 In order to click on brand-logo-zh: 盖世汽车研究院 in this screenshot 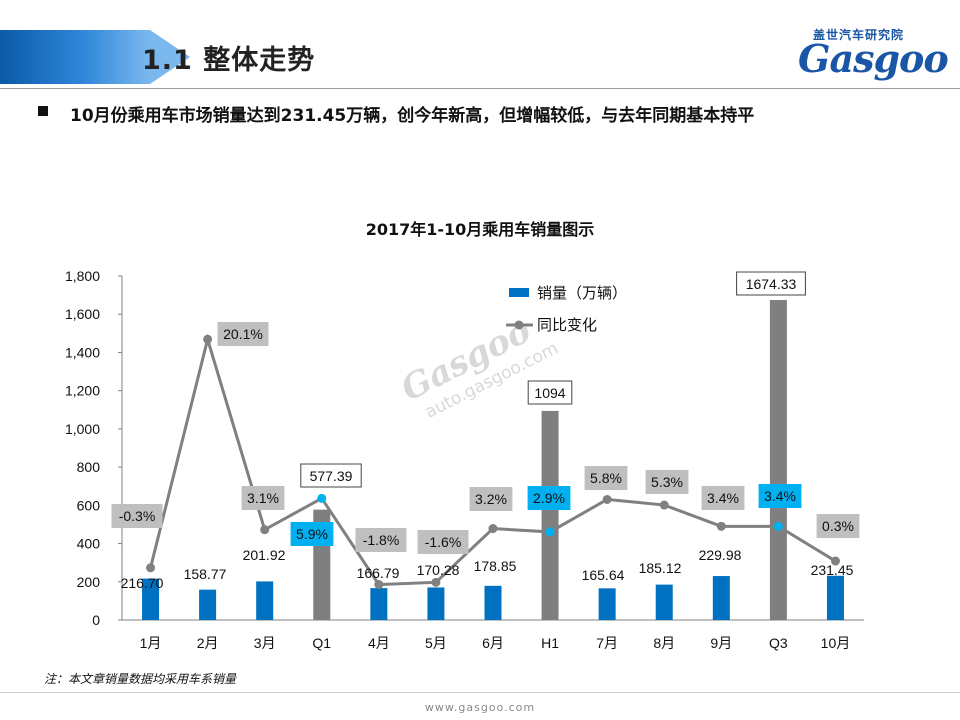, I will do `click(859, 35)`.